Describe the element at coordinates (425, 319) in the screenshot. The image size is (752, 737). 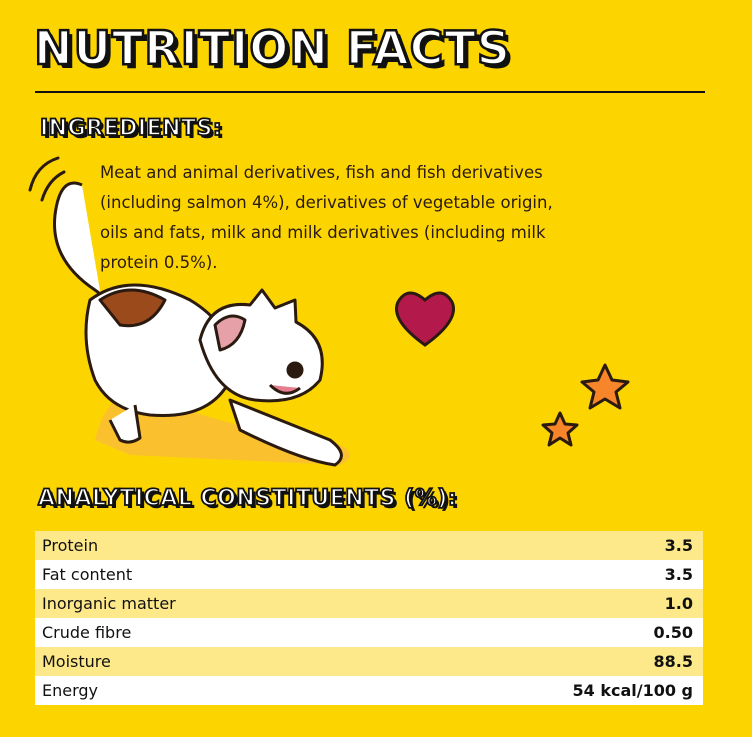
I see `heart` at that location.